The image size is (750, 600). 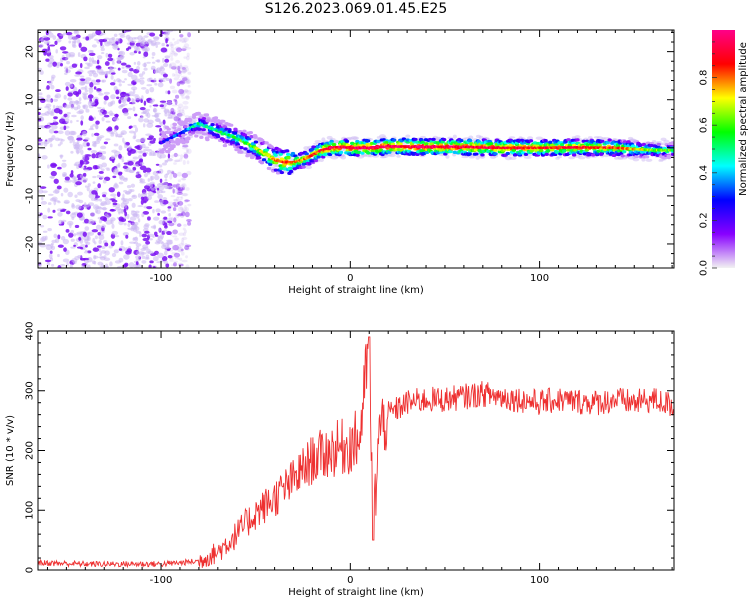 What do you see at coordinates (30, 570) in the screenshot?
I see `snr-y-tick-label: 0` at bounding box center [30, 570].